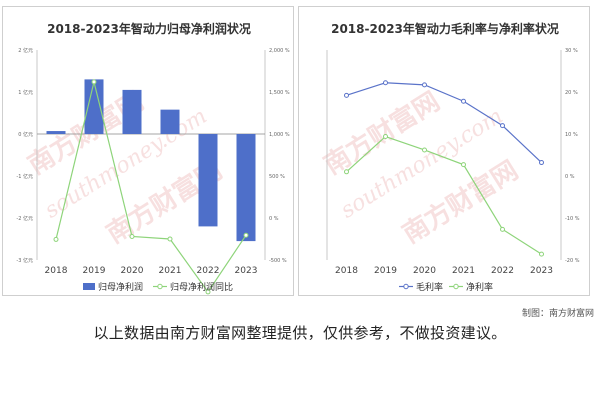 This screenshot has width=600, height=400. Describe the element at coordinates (201, 287) in the screenshot. I see `legend-label-yoy: 归母净利润同比` at that location.